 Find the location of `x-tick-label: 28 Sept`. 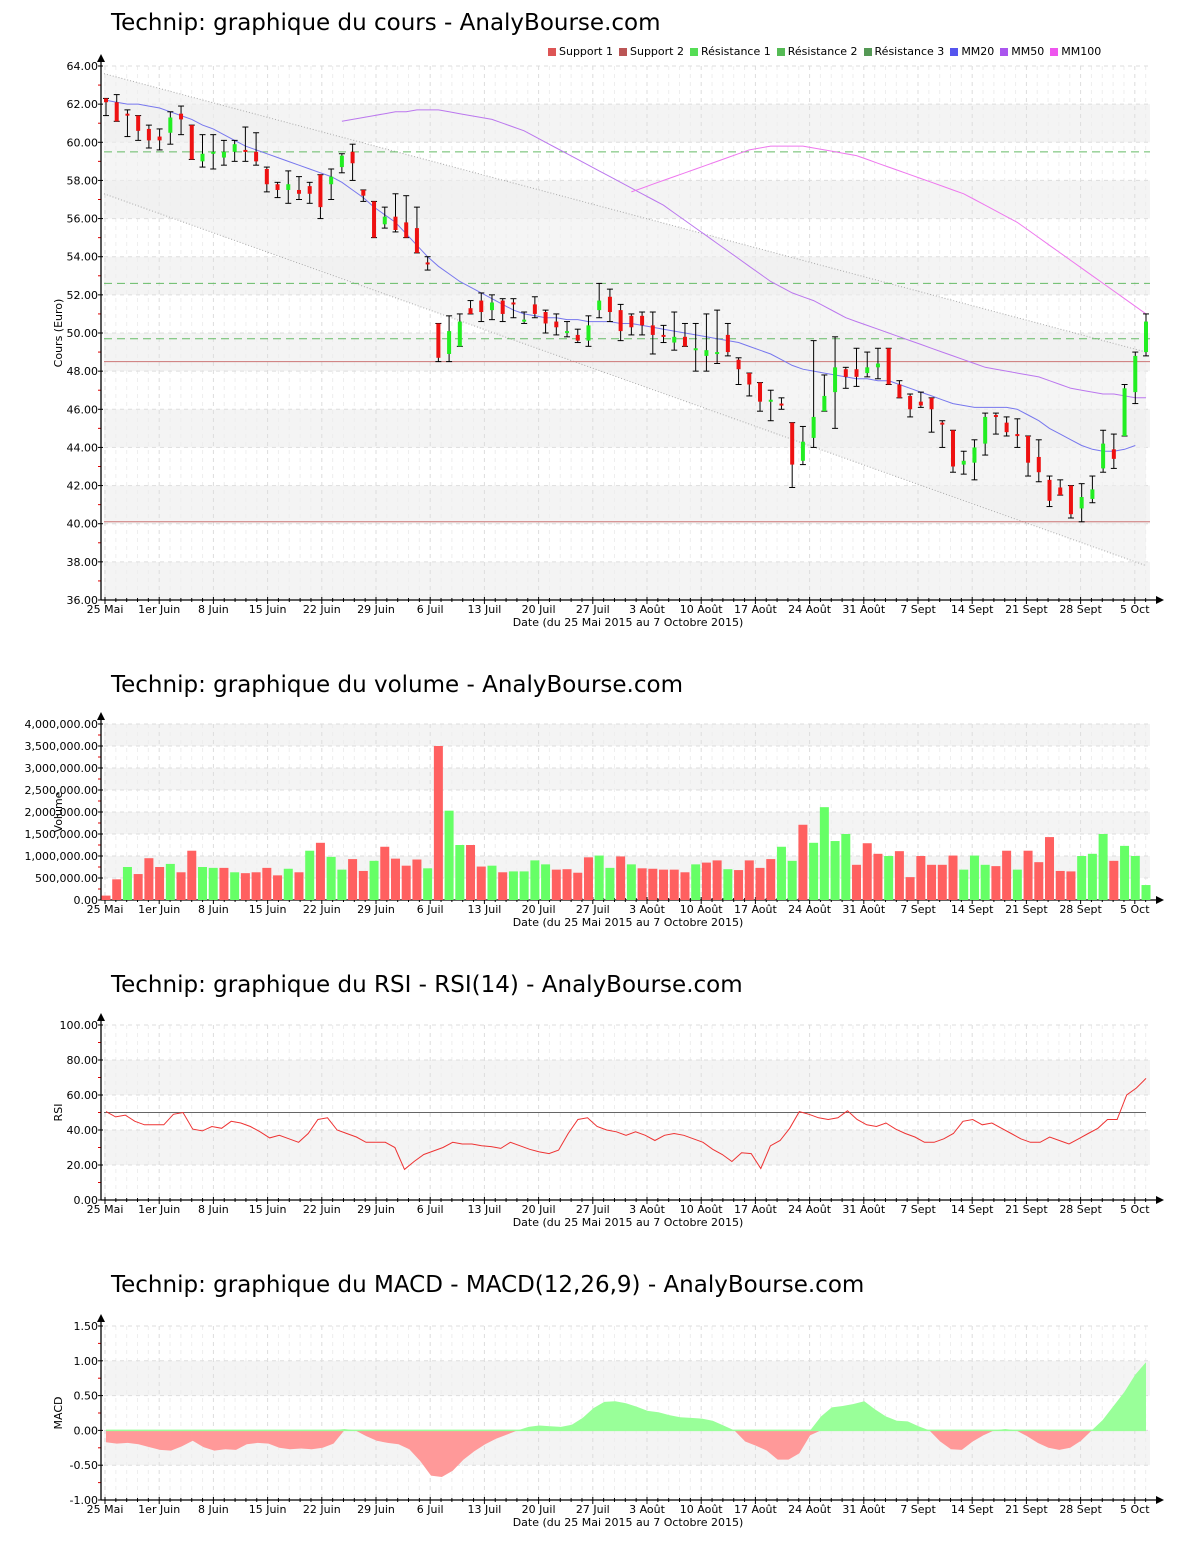

x-tick-label: 28 Sept is located at coordinates (1080, 909).